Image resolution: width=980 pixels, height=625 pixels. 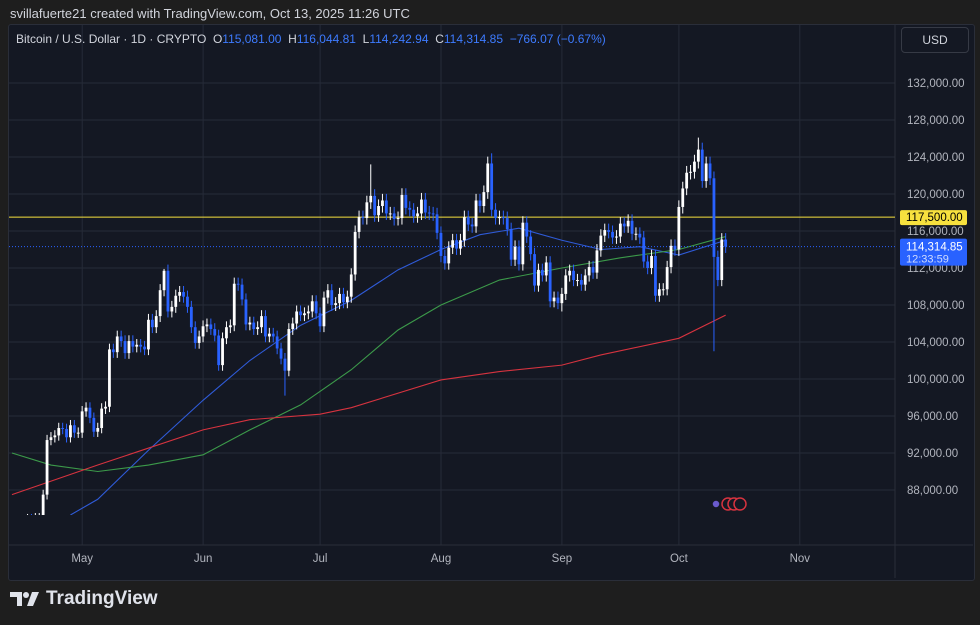 What do you see at coordinates (326, 39) in the screenshot?
I see `high-value: 116,044.81` at bounding box center [326, 39].